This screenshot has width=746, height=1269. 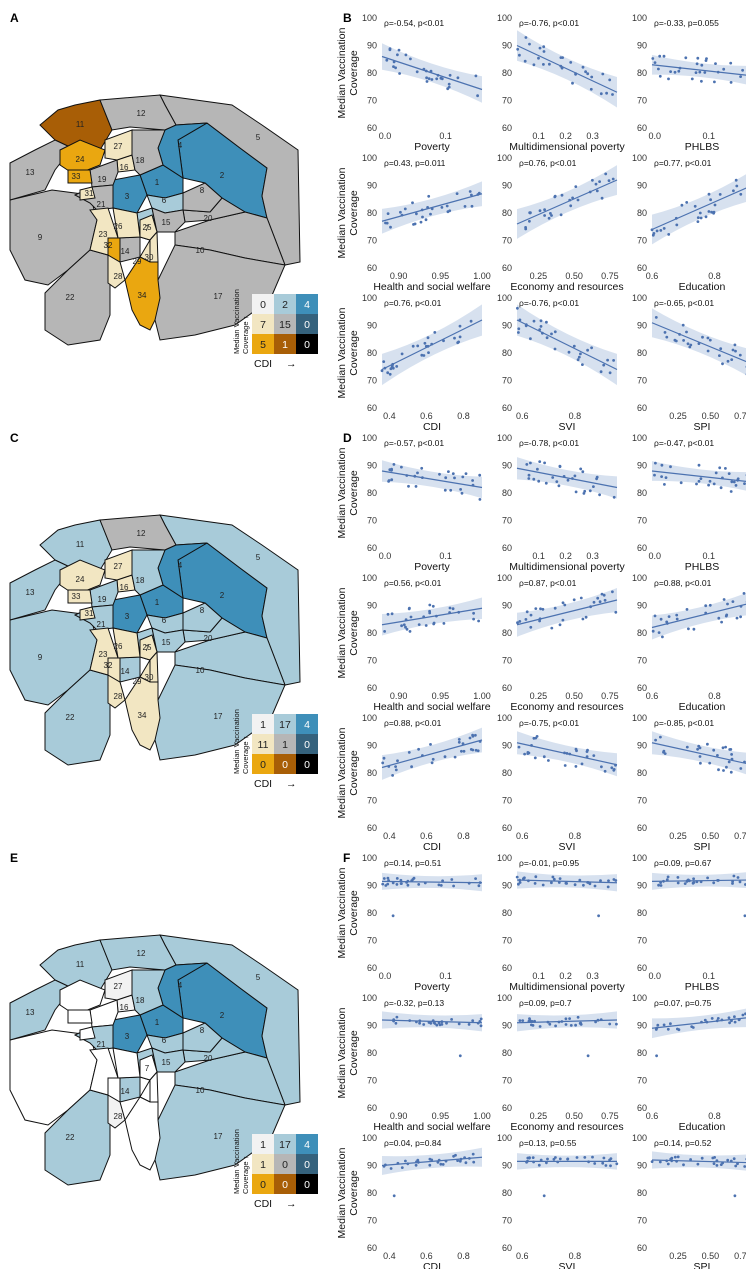 What do you see at coordinates (89, 613) in the screenshot?
I see `map-c-region-label-31: 31` at bounding box center [89, 613].